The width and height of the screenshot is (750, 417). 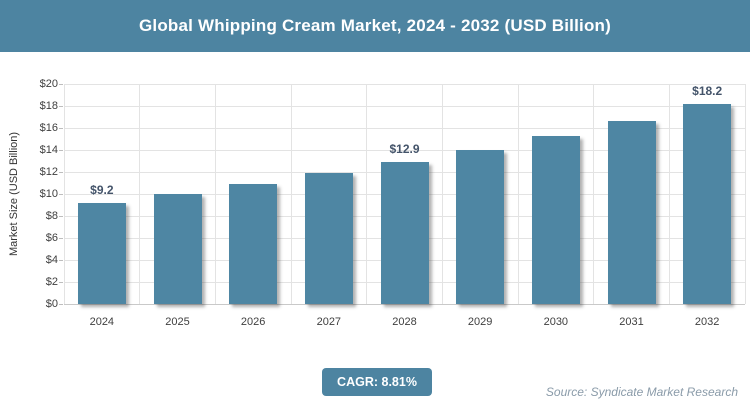 I want to click on bar-2028, so click(x=404, y=233).